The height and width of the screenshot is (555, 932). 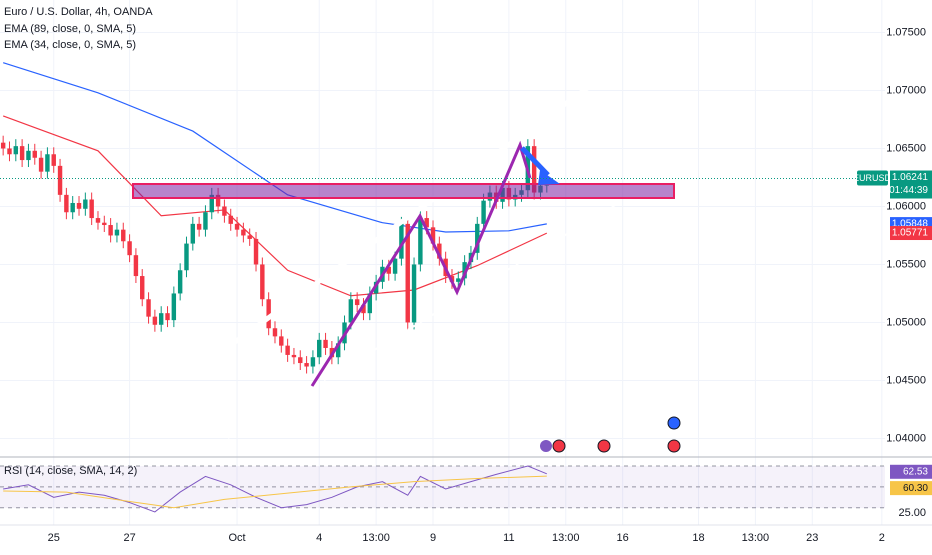 I want to click on x-tick-label: 11, so click(x=508, y=538).